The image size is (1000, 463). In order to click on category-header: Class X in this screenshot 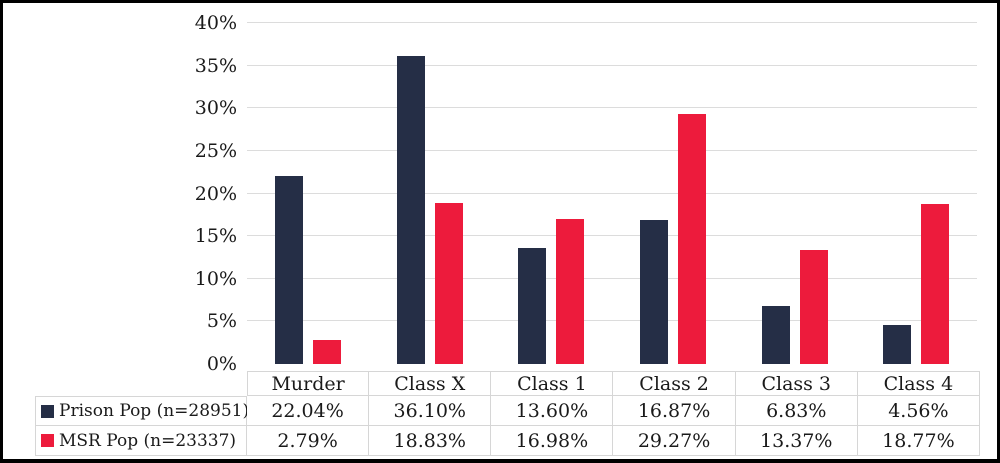, I will do `click(430, 383)`.